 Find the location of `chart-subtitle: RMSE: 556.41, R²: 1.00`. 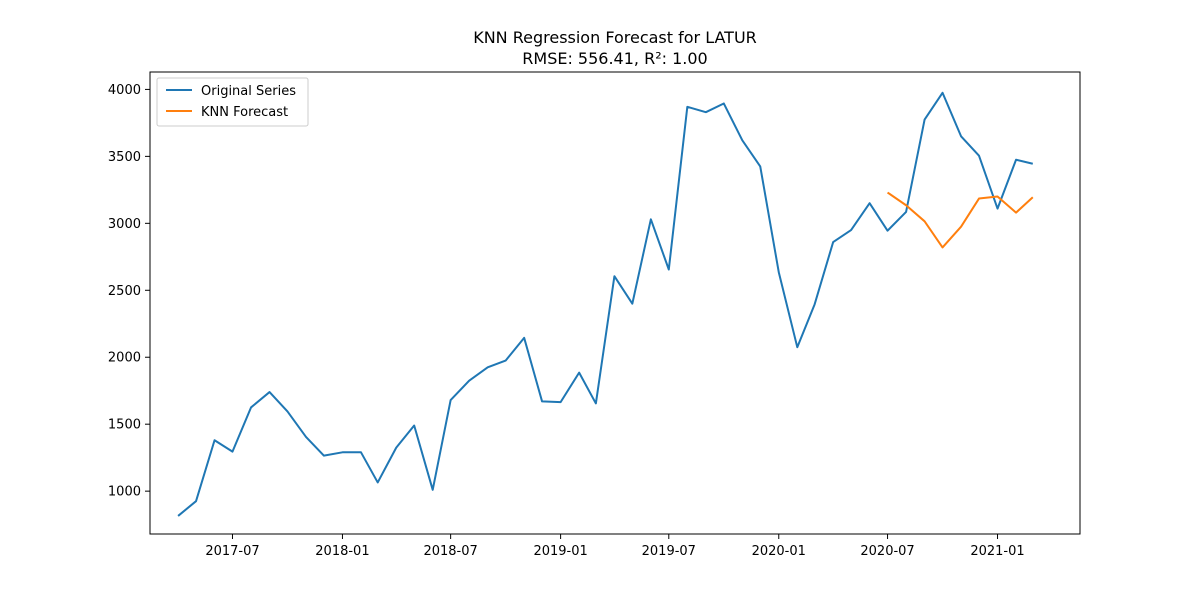

chart-subtitle: RMSE: 556.41, R²: 1.00 is located at coordinates (614, 58).